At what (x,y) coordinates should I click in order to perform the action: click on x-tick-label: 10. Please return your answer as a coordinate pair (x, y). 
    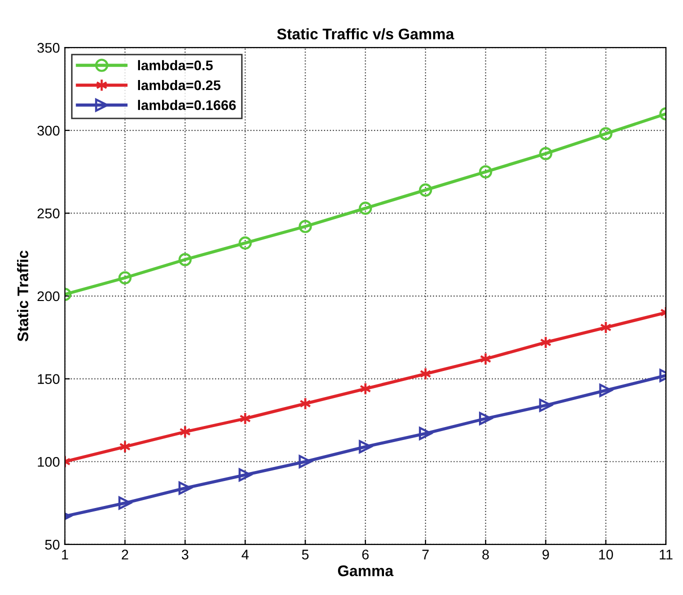
    Looking at the image, I should click on (606, 555).